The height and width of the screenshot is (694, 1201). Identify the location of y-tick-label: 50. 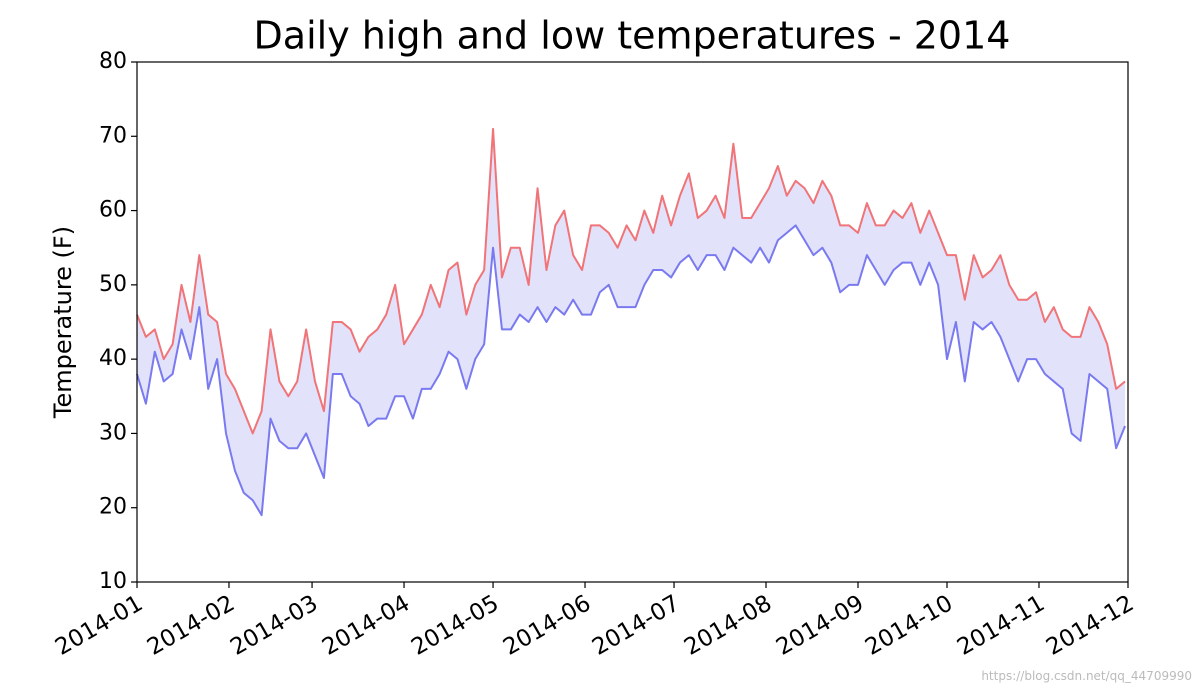
(113, 284).